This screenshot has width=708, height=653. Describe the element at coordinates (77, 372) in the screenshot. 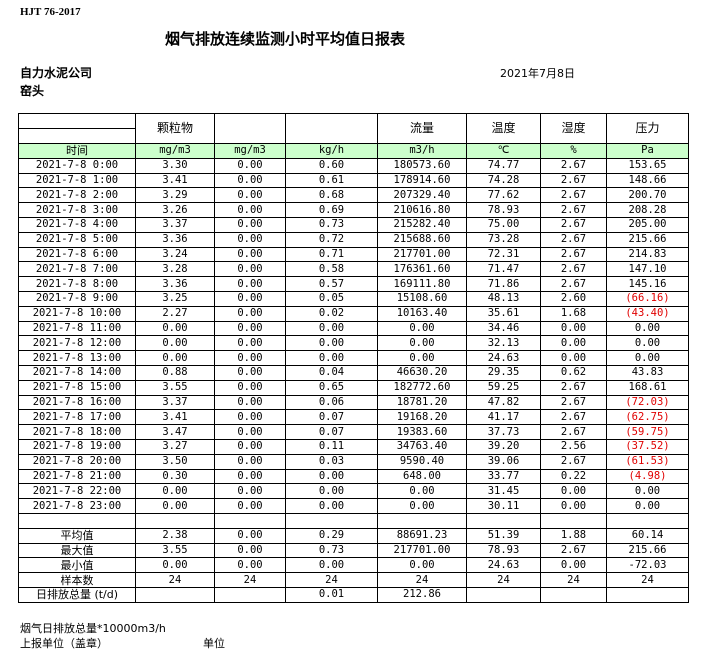

I see `cell: 2021-7-8 14:00` at that location.